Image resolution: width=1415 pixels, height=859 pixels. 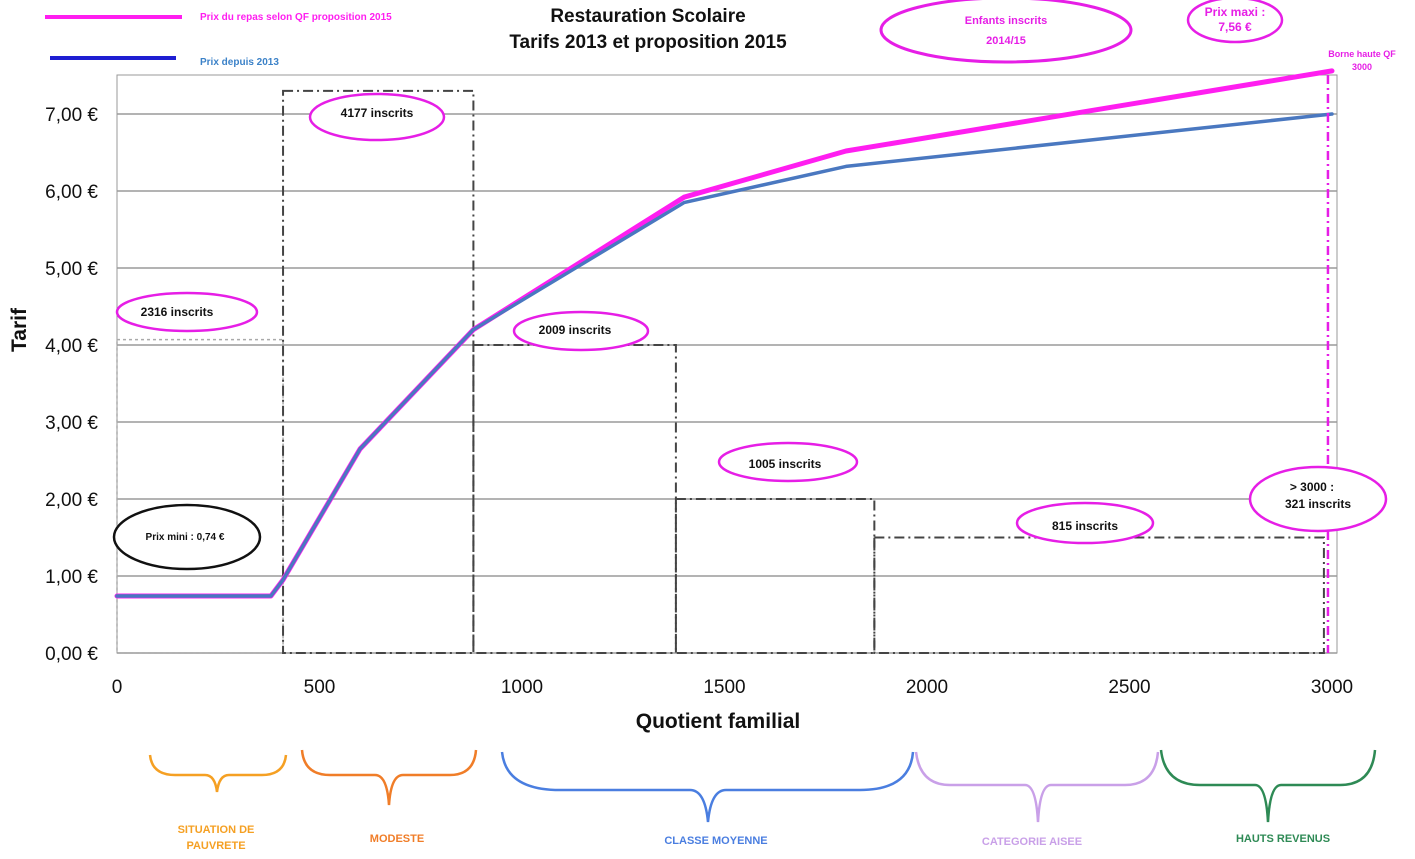 What do you see at coordinates (71, 192) in the screenshot?
I see `y-tick-label: 6,00 €` at bounding box center [71, 192].